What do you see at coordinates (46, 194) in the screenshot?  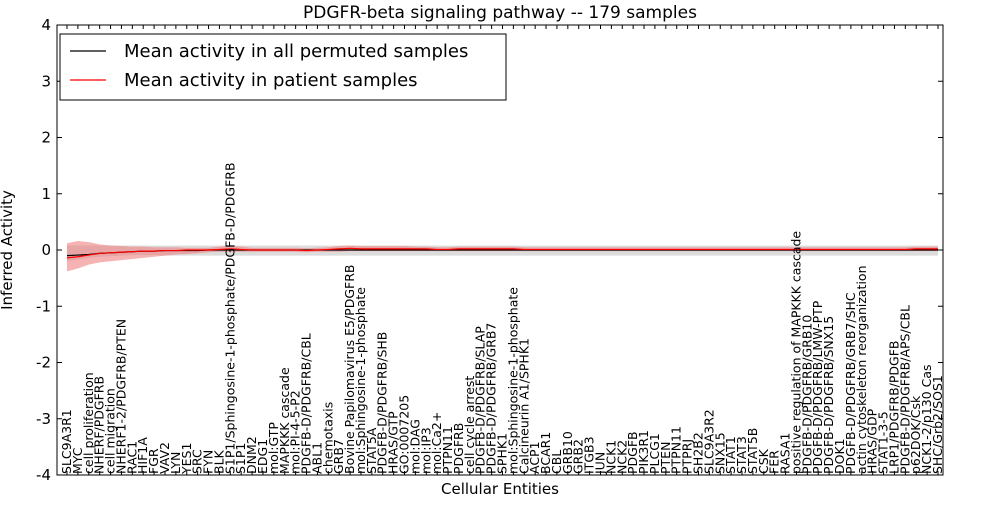 I see `y-tick-label: 1` at bounding box center [46, 194].